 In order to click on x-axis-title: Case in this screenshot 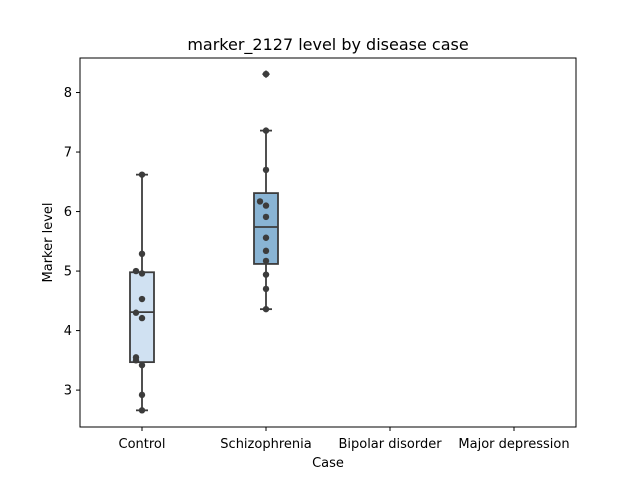, I will do `click(328, 463)`.